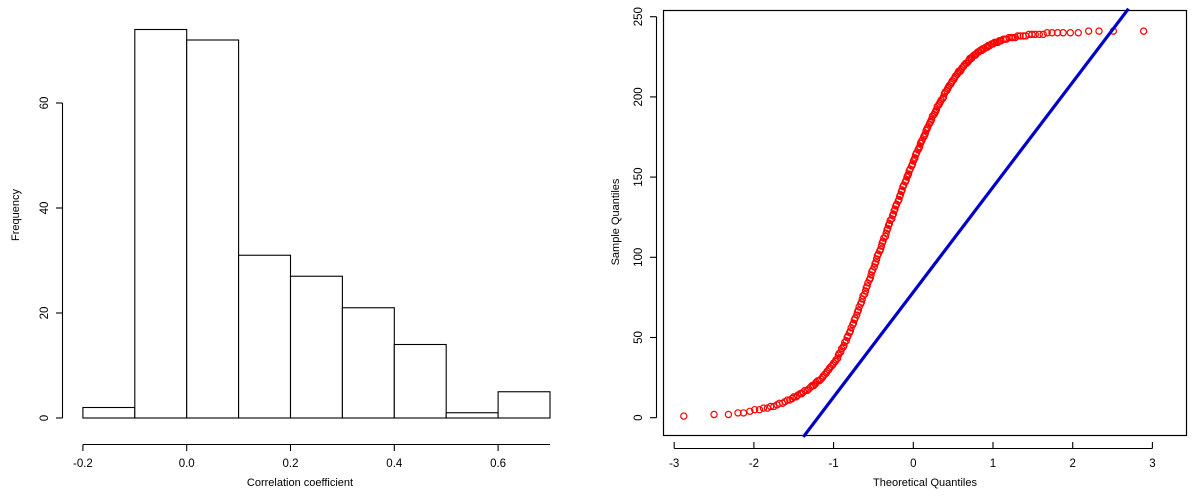  What do you see at coordinates (45, 313) in the screenshot?
I see `y-axis-tick-label: 20` at bounding box center [45, 313].